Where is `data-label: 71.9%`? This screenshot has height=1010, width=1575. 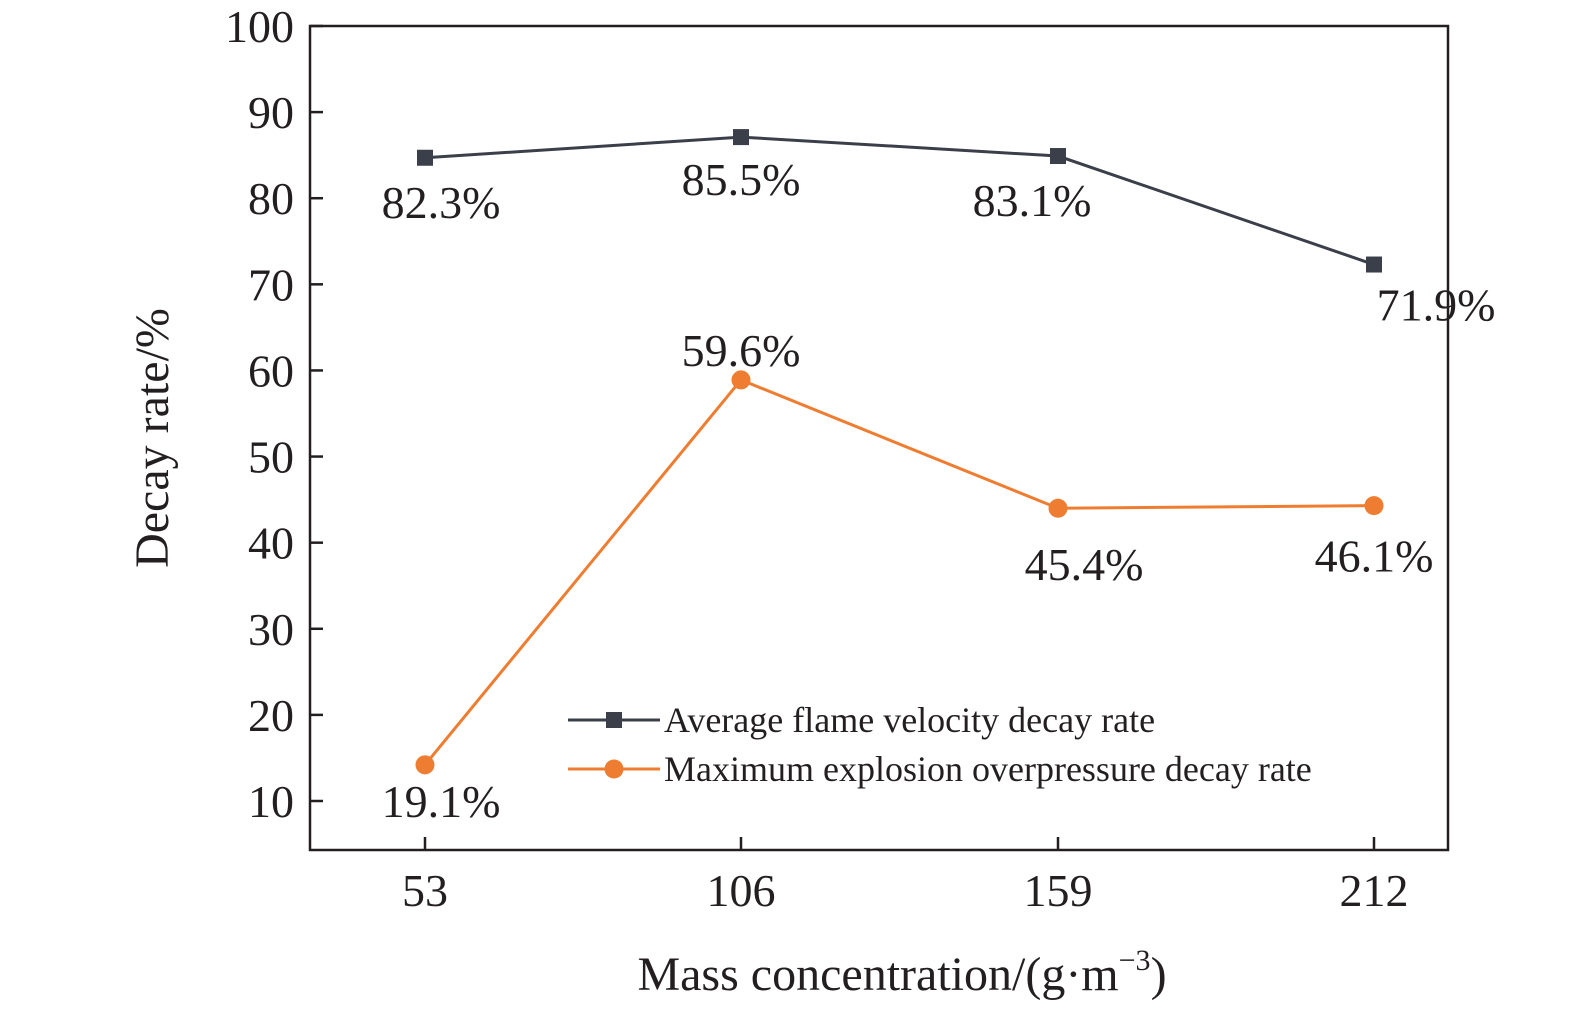 data-label: 71.9% is located at coordinates (1436, 305).